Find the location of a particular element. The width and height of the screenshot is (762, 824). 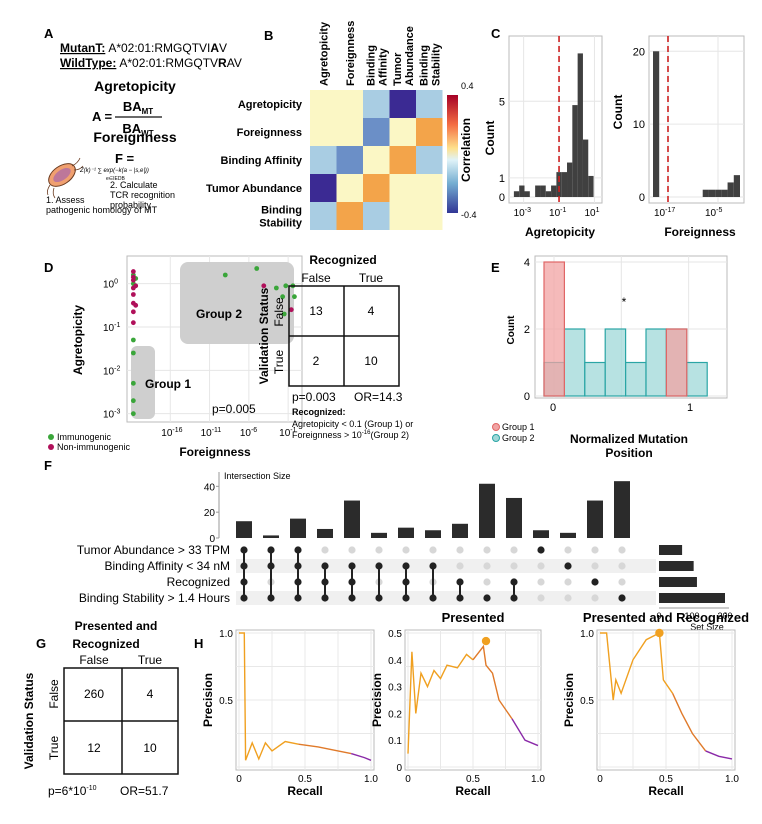

scatter-y-tick: 10⁻¹ is located at coordinates (111, 328).